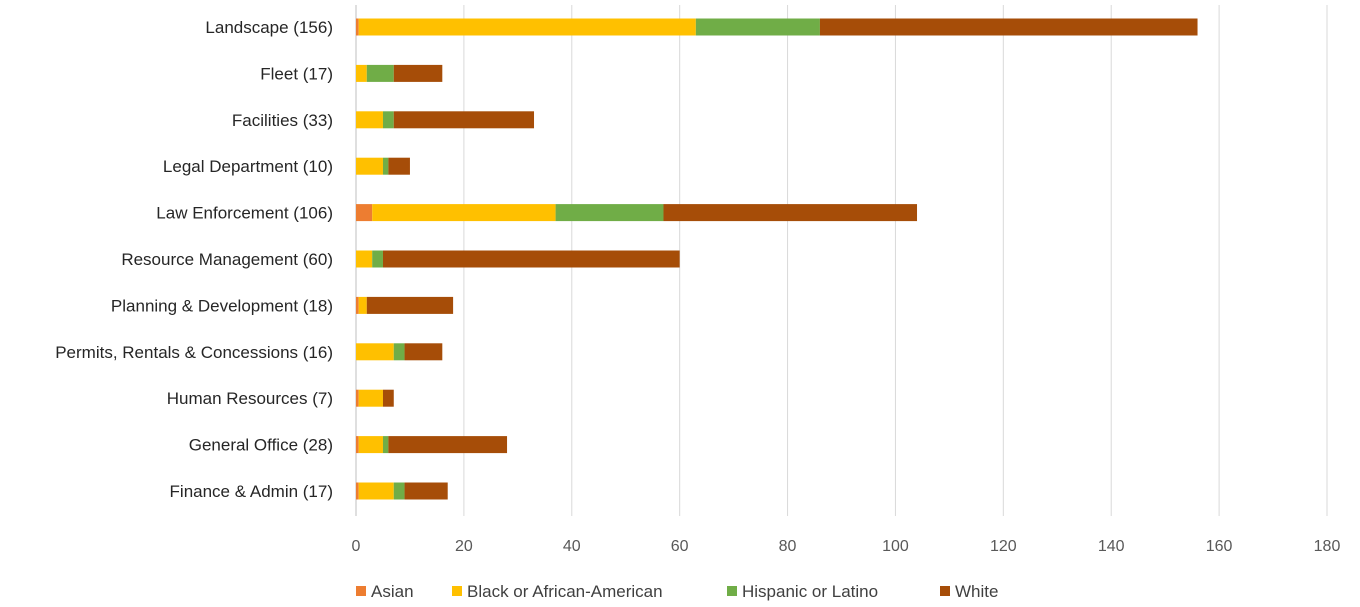 The image size is (1360, 607). What do you see at coordinates (227, 259) in the screenshot?
I see `category-label: Resource Management (60)` at bounding box center [227, 259].